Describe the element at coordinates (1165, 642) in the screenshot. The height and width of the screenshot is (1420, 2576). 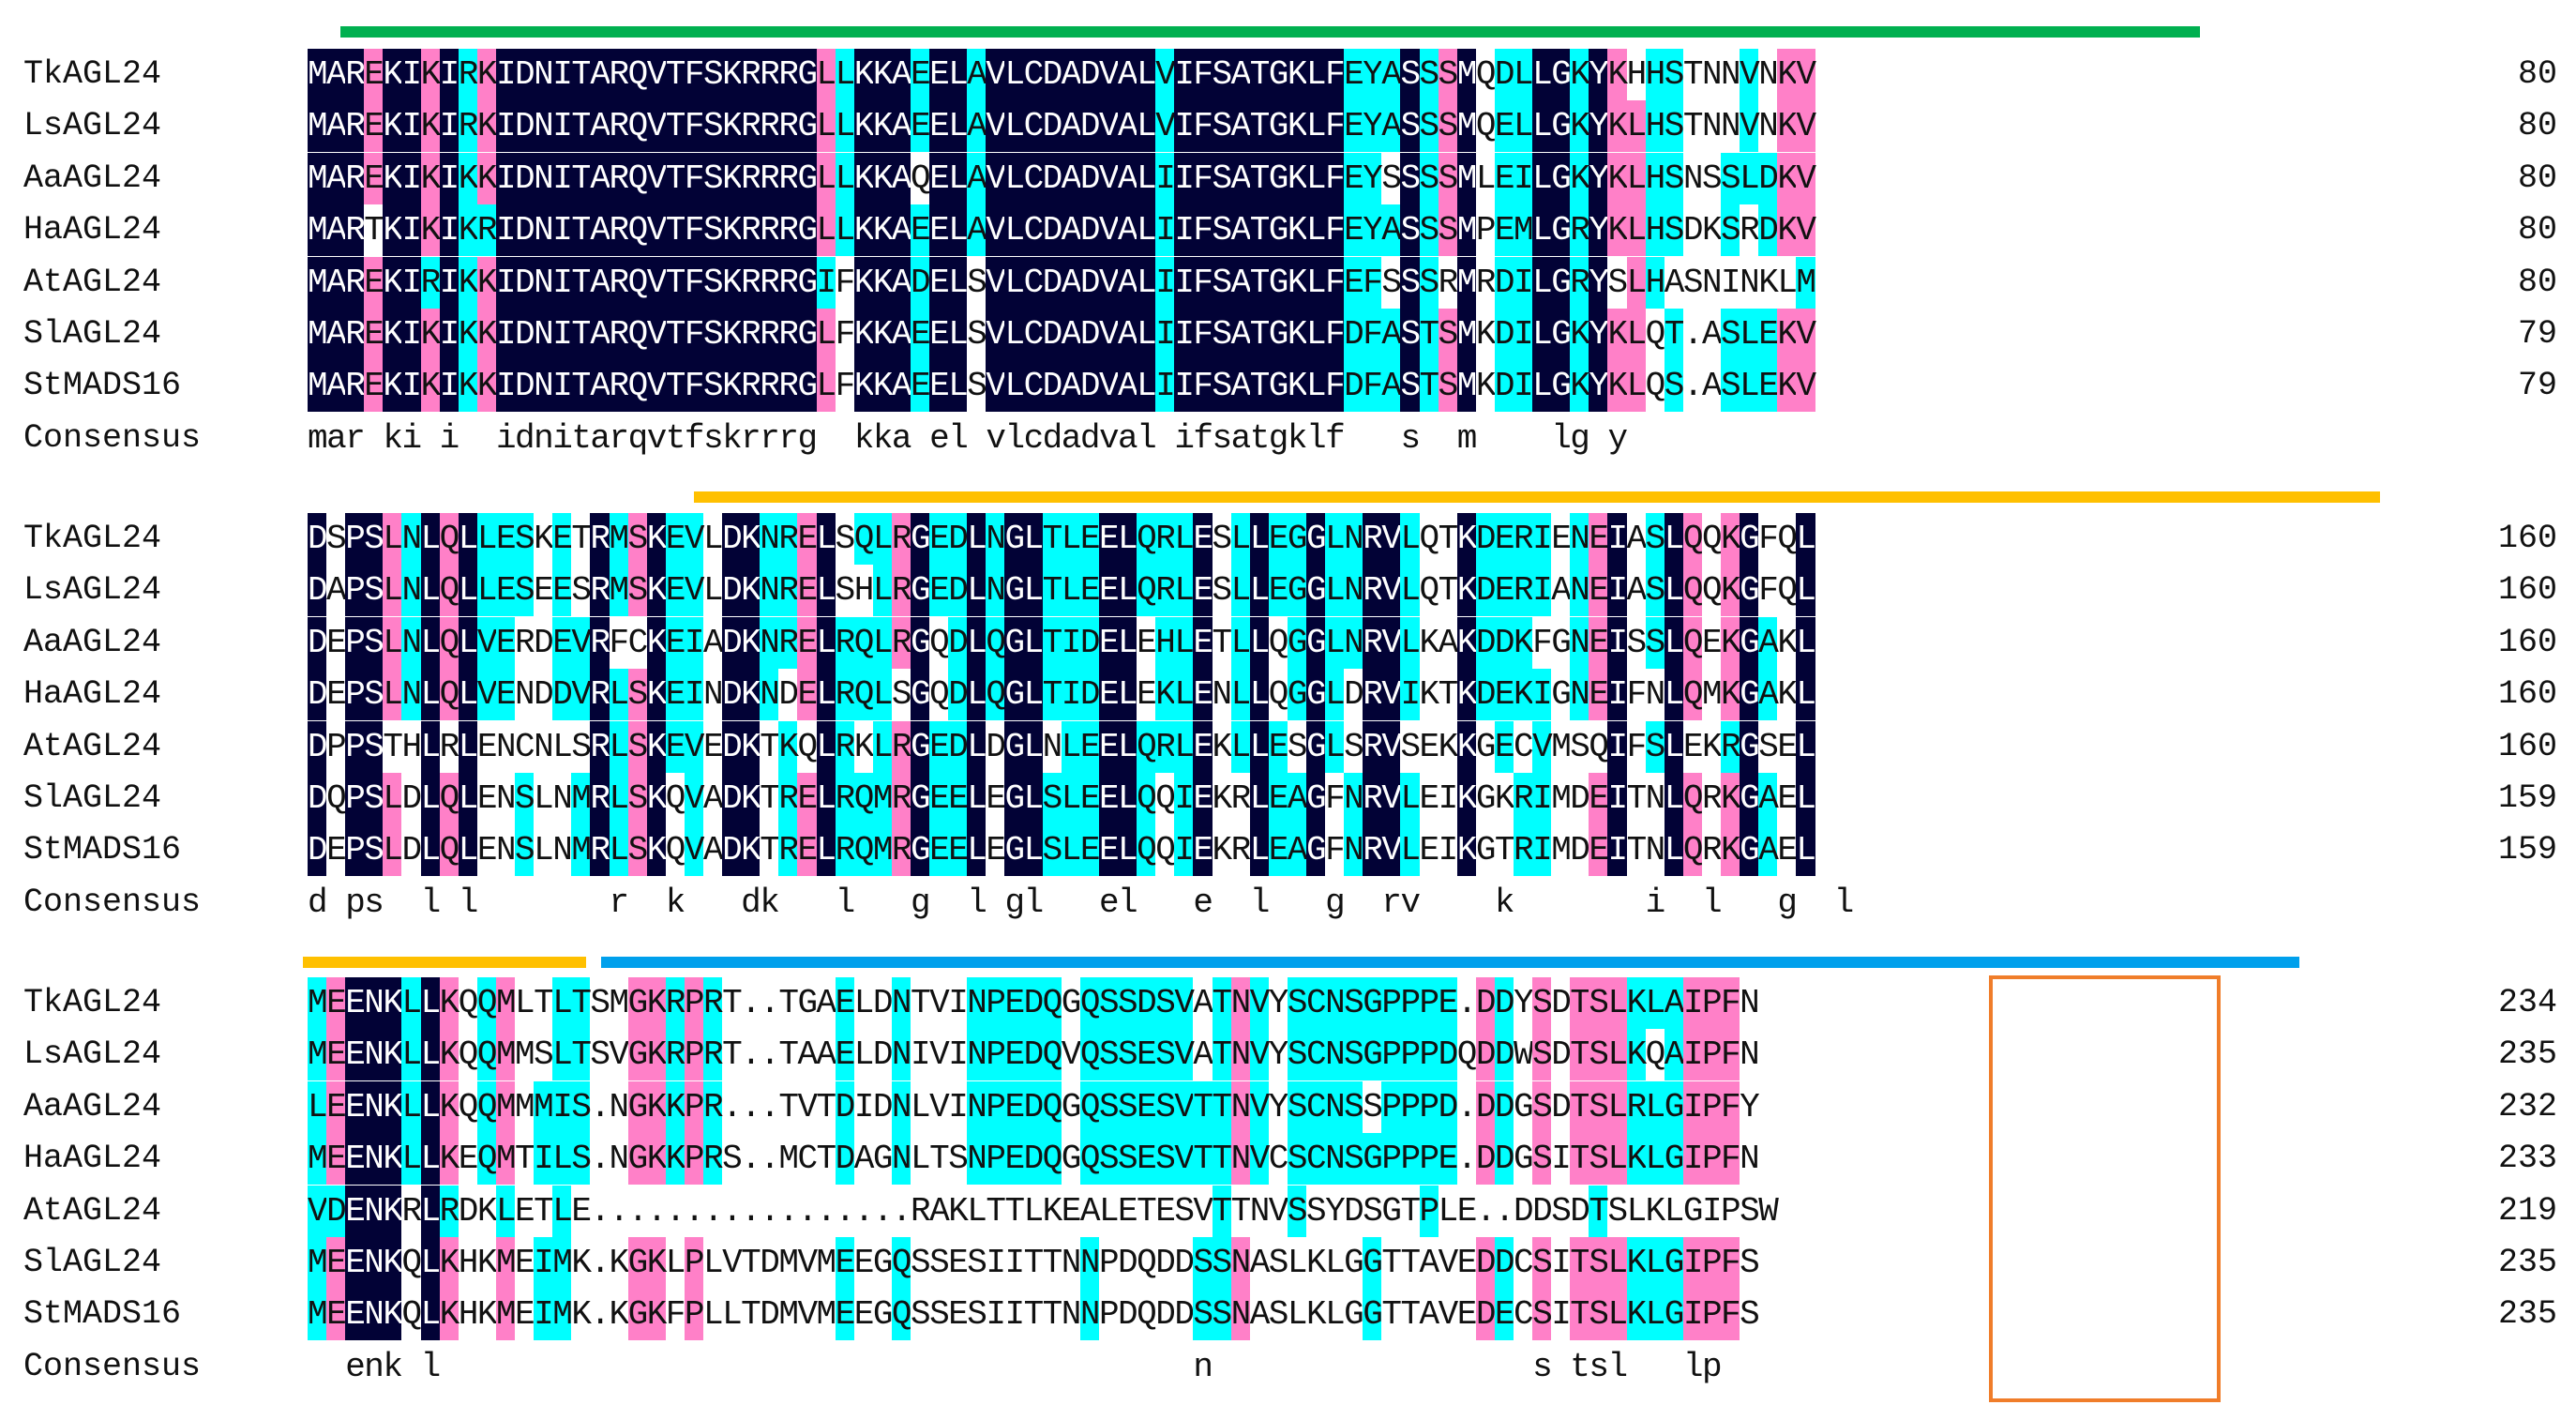
I see `residue: H` at that location.